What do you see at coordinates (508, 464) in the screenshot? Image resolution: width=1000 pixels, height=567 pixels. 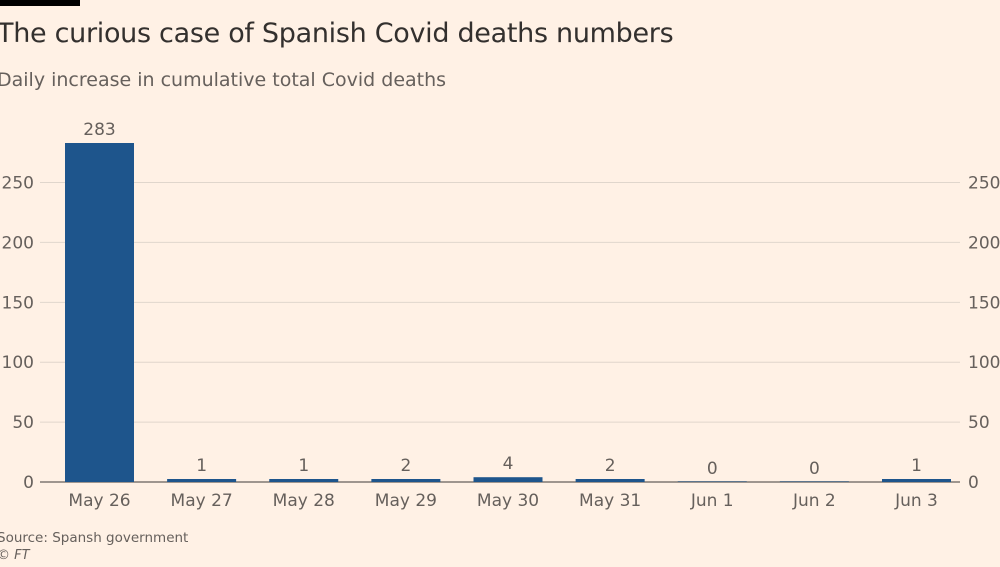 I see `value-label: 4` at bounding box center [508, 464].